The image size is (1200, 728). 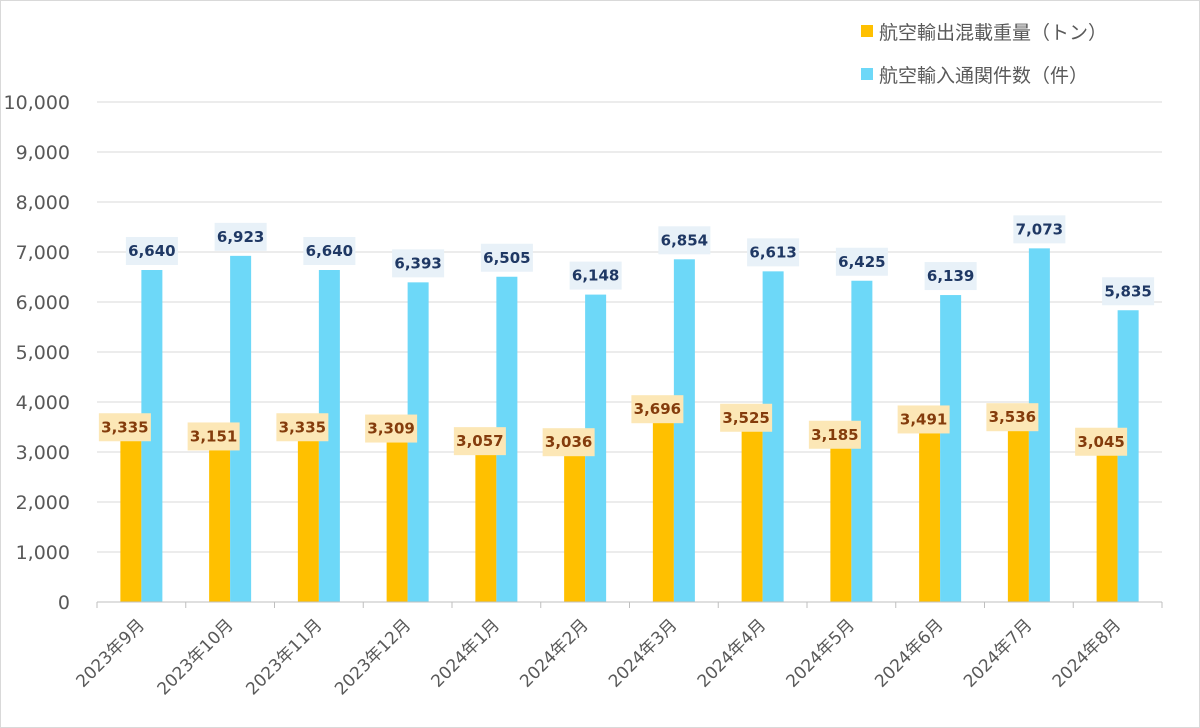 What do you see at coordinates (984, 54) in the screenshot?
I see `legend: 航空輸出混載重量（トン） 航空輸入通関件数（件）` at bounding box center [984, 54].